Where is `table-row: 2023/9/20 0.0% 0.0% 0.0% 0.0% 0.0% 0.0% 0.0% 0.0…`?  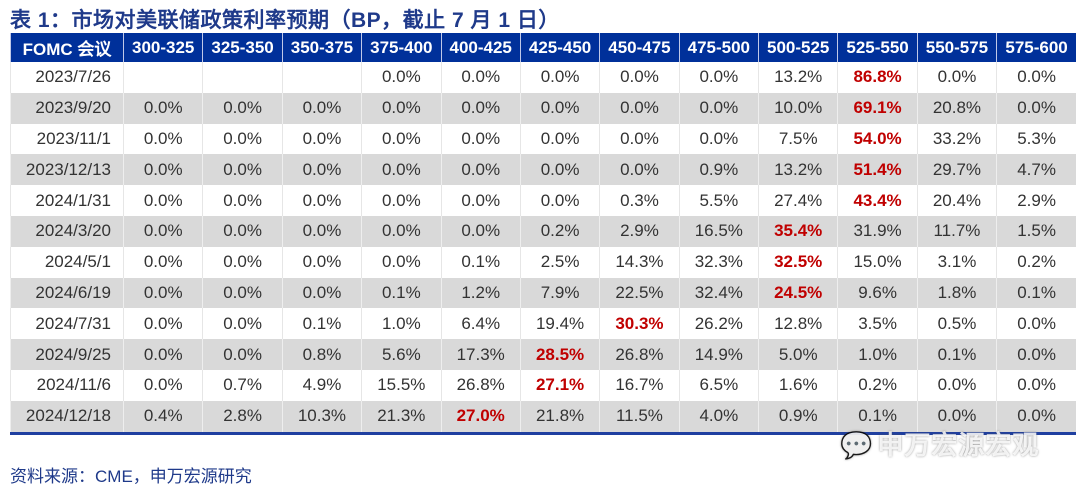
table-row: 2023/9/20 0.0% 0.0% 0.0% 0.0% 0.0% 0.0% 0.0% 0.0… is located at coordinates (543, 108).